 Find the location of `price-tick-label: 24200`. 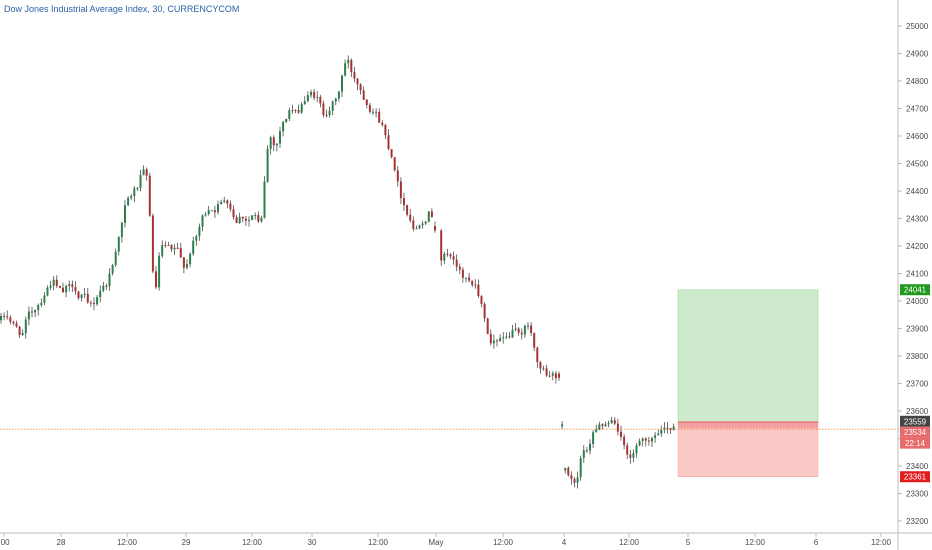

price-tick-label: 24200 is located at coordinates (917, 246).